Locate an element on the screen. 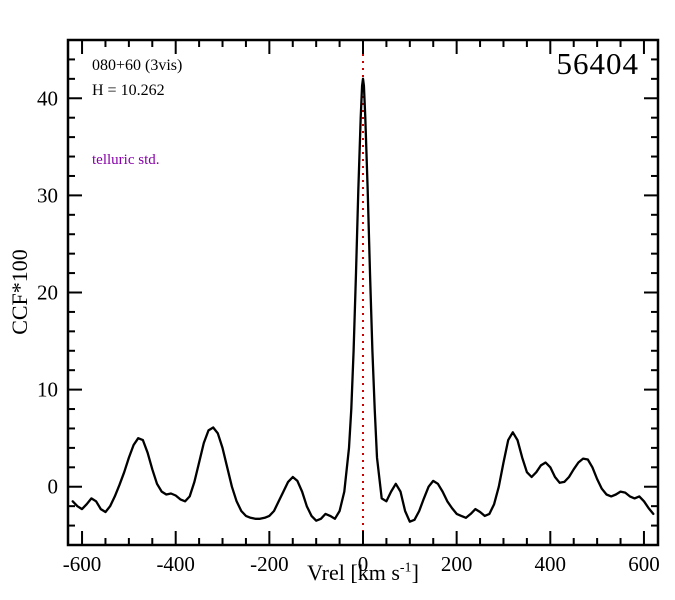  x-tick-label: 200 is located at coordinates (457, 564).